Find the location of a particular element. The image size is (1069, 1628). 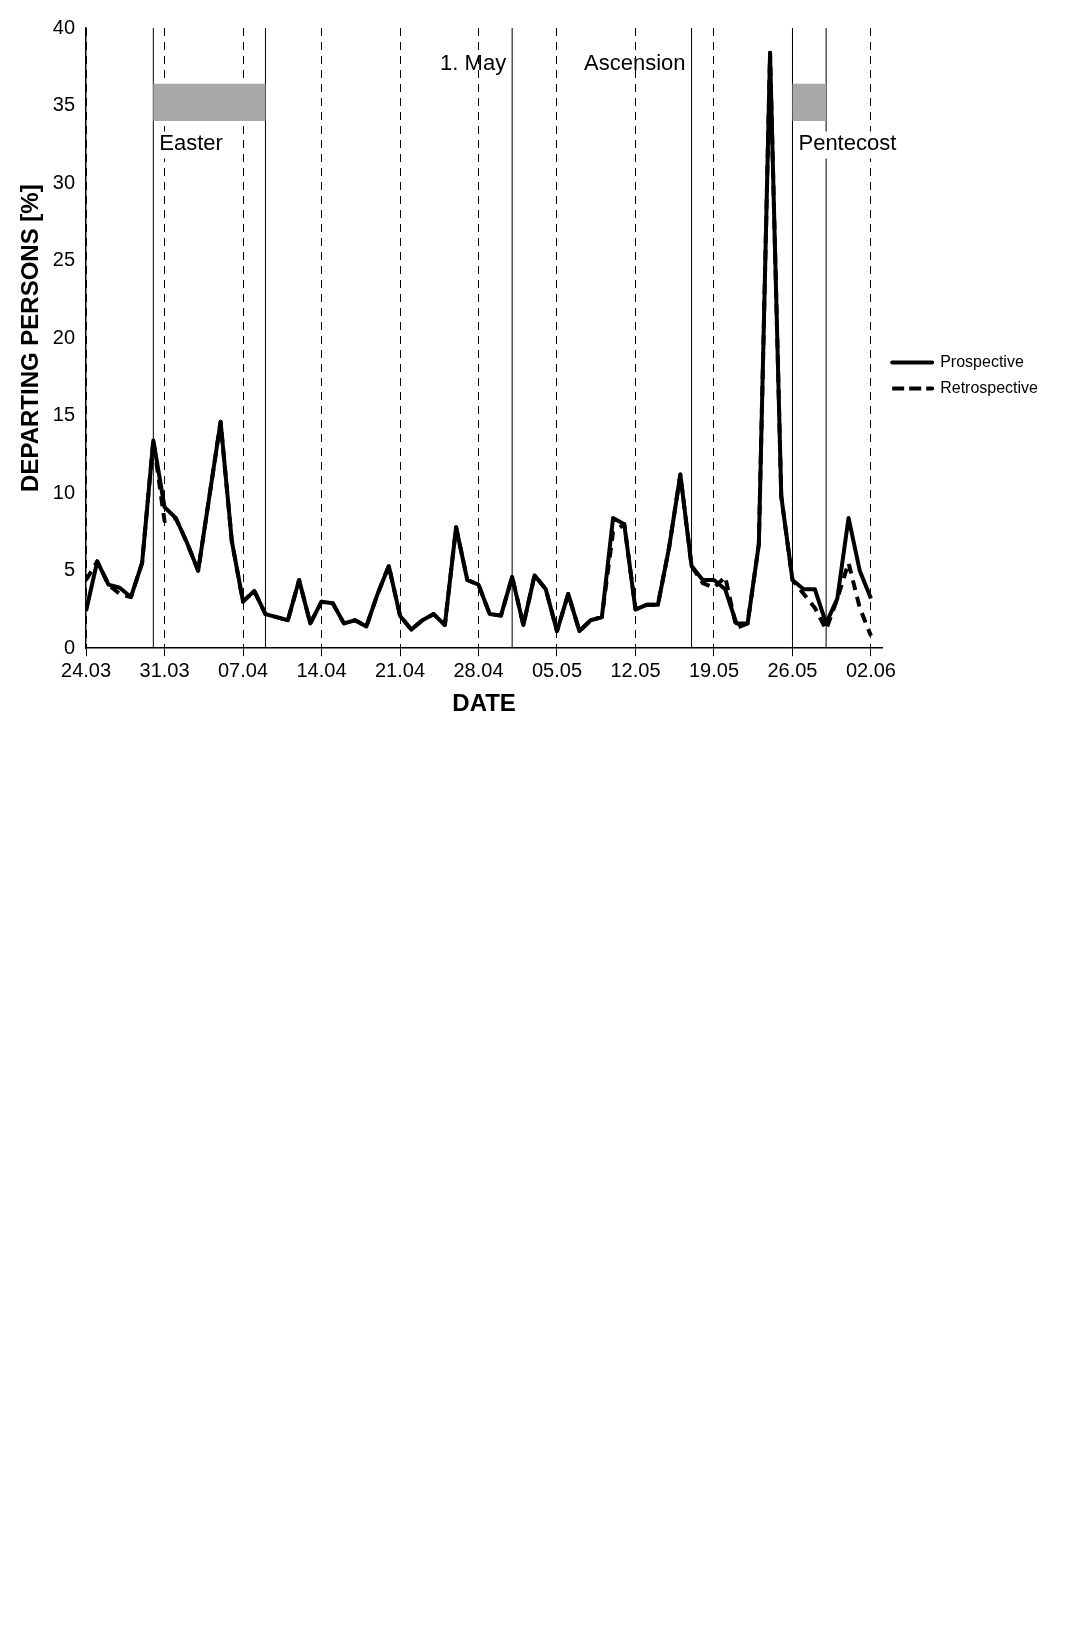

ref-line-label: 1. May is located at coordinates (473, 62).